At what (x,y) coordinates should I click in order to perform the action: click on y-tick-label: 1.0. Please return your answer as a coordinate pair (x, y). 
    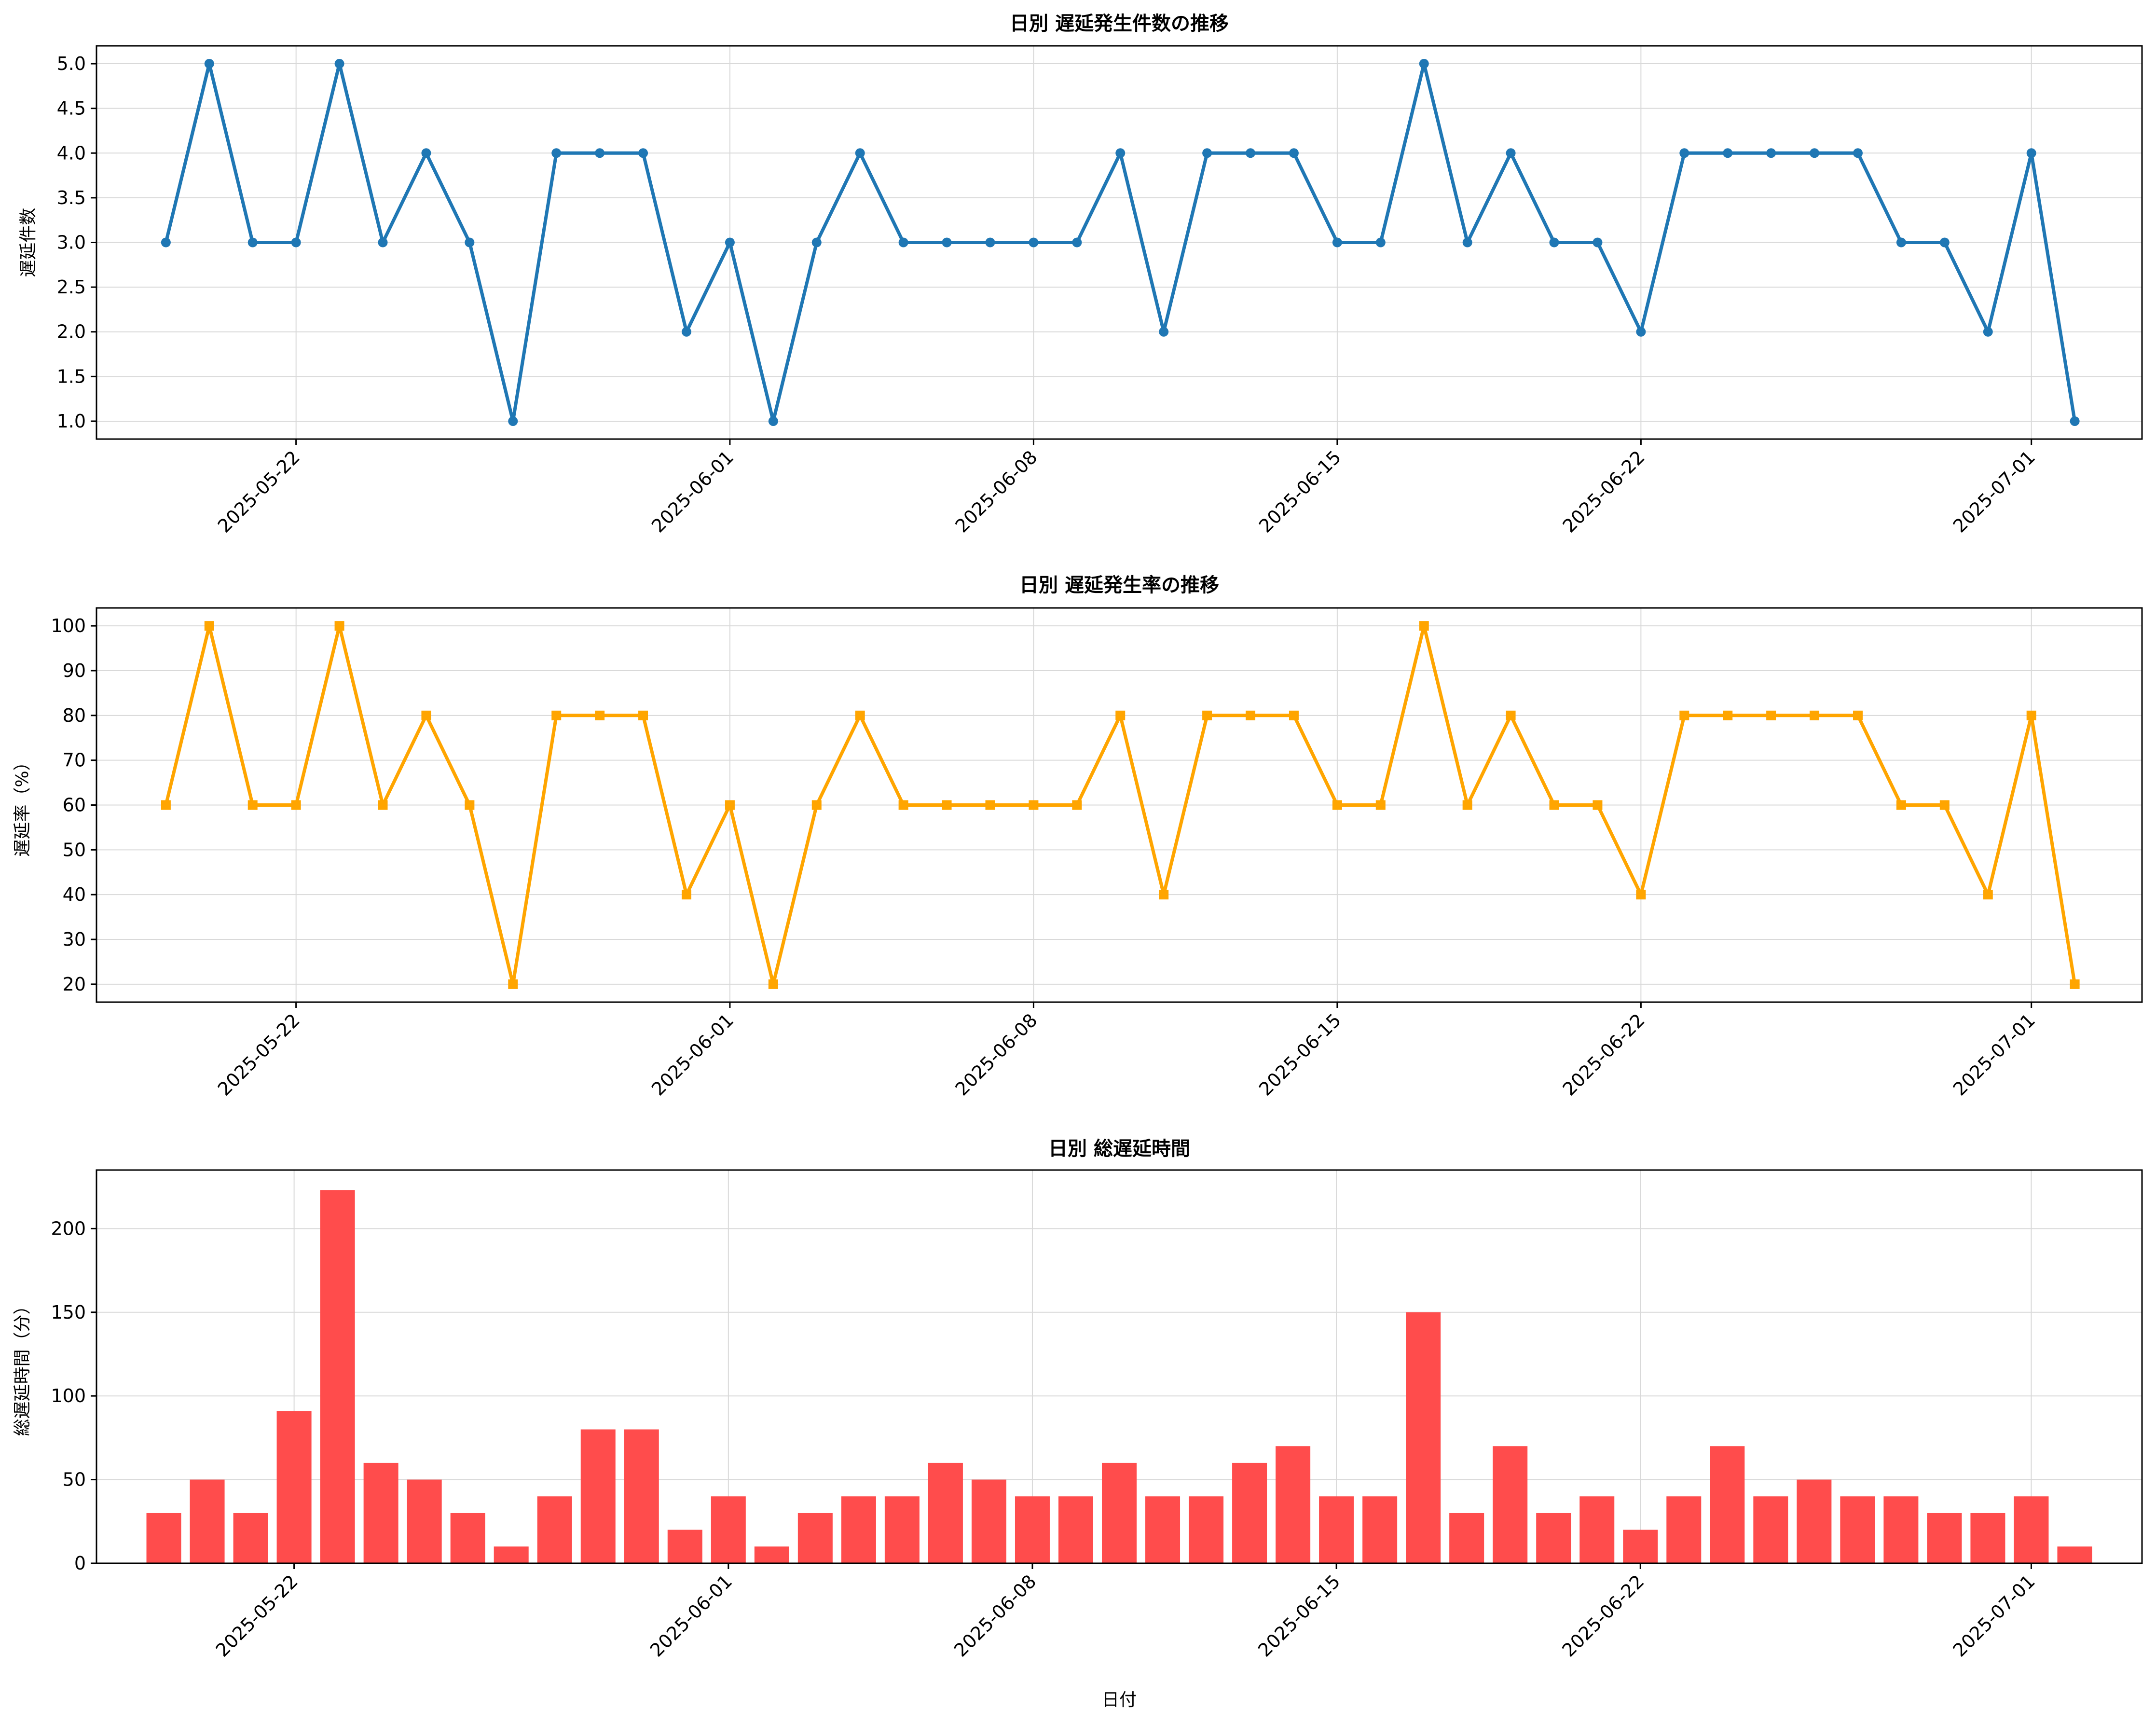
    Looking at the image, I should click on (71, 421).